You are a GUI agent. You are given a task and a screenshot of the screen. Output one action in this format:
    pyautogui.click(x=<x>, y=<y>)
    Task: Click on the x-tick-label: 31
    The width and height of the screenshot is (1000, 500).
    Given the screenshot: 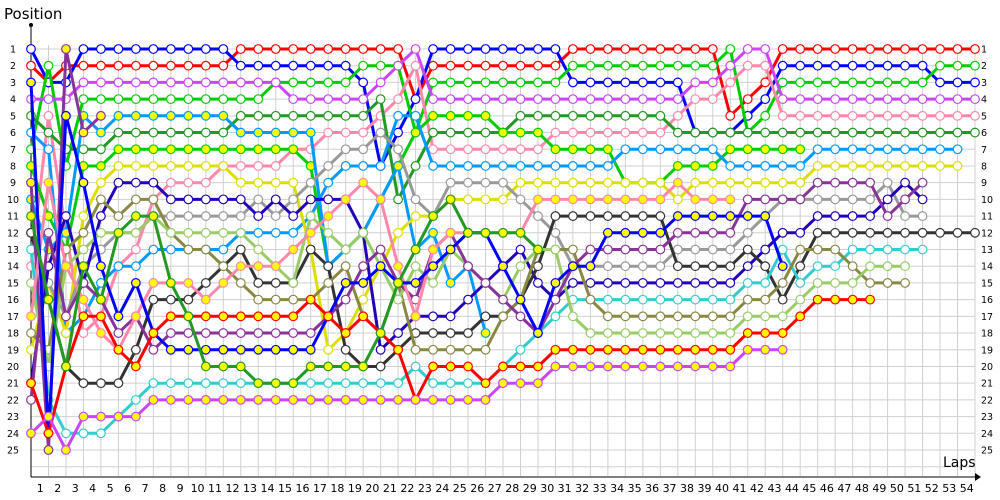 What is the action you would take?
    pyautogui.click(x=565, y=488)
    